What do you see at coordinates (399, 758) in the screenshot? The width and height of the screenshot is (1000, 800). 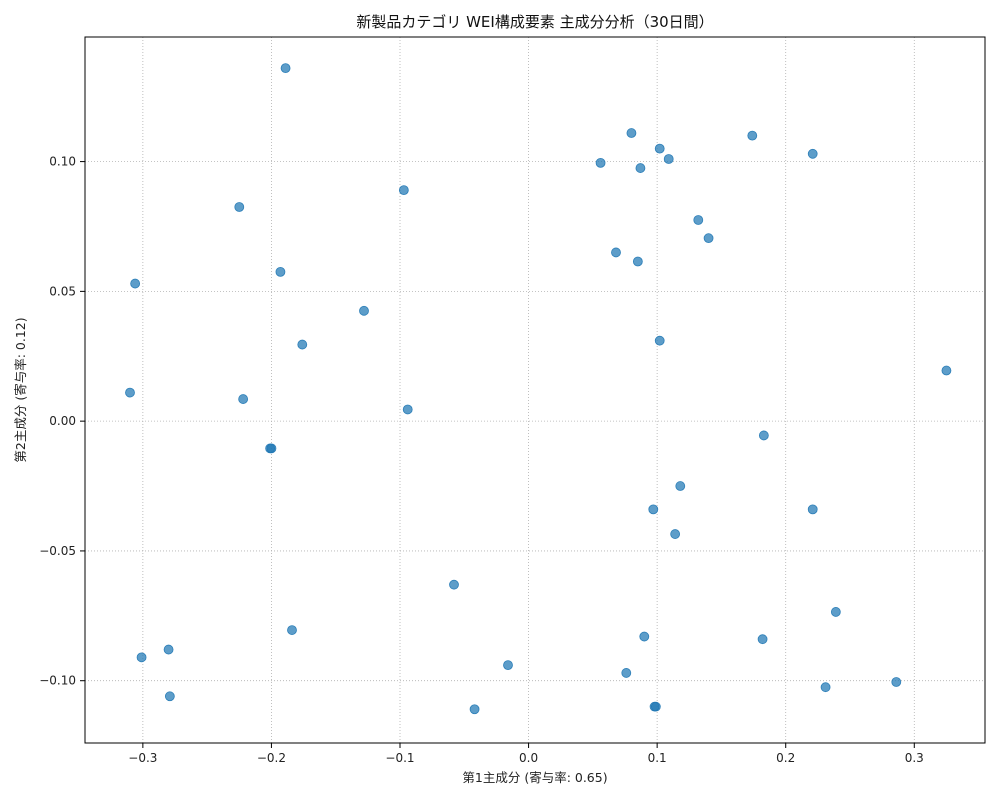 I see `x-tick-label: −0.1` at bounding box center [399, 758].